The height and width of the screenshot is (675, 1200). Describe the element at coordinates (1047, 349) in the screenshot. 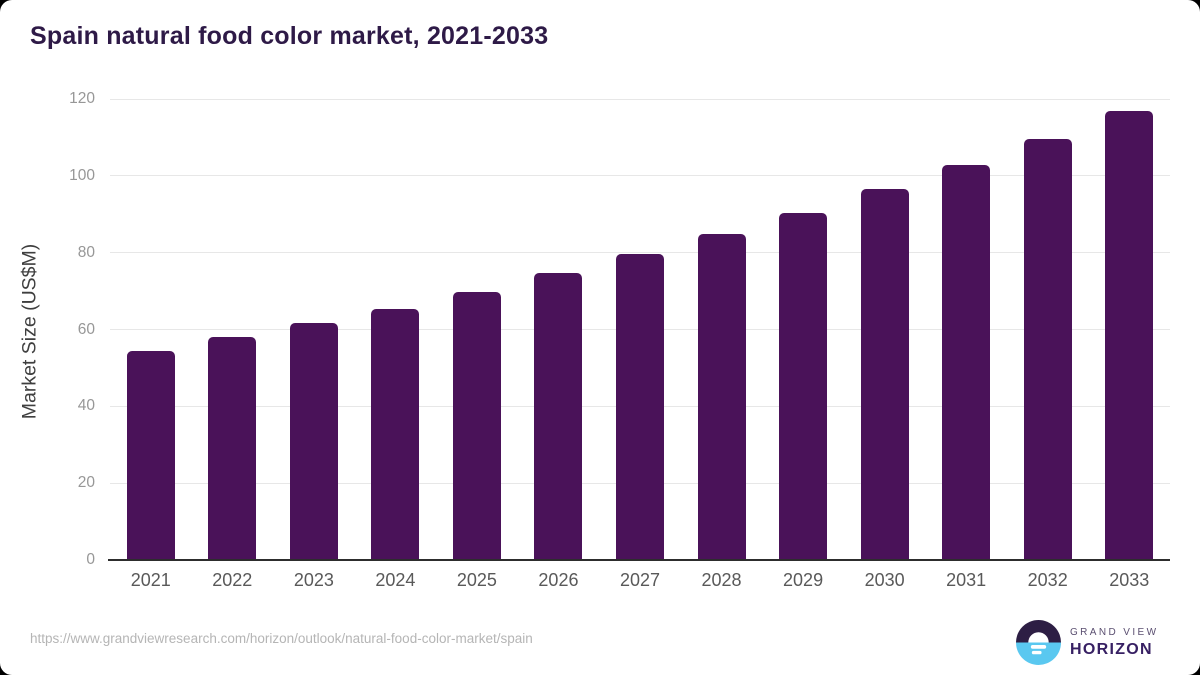

I see `bar-2032` at that location.